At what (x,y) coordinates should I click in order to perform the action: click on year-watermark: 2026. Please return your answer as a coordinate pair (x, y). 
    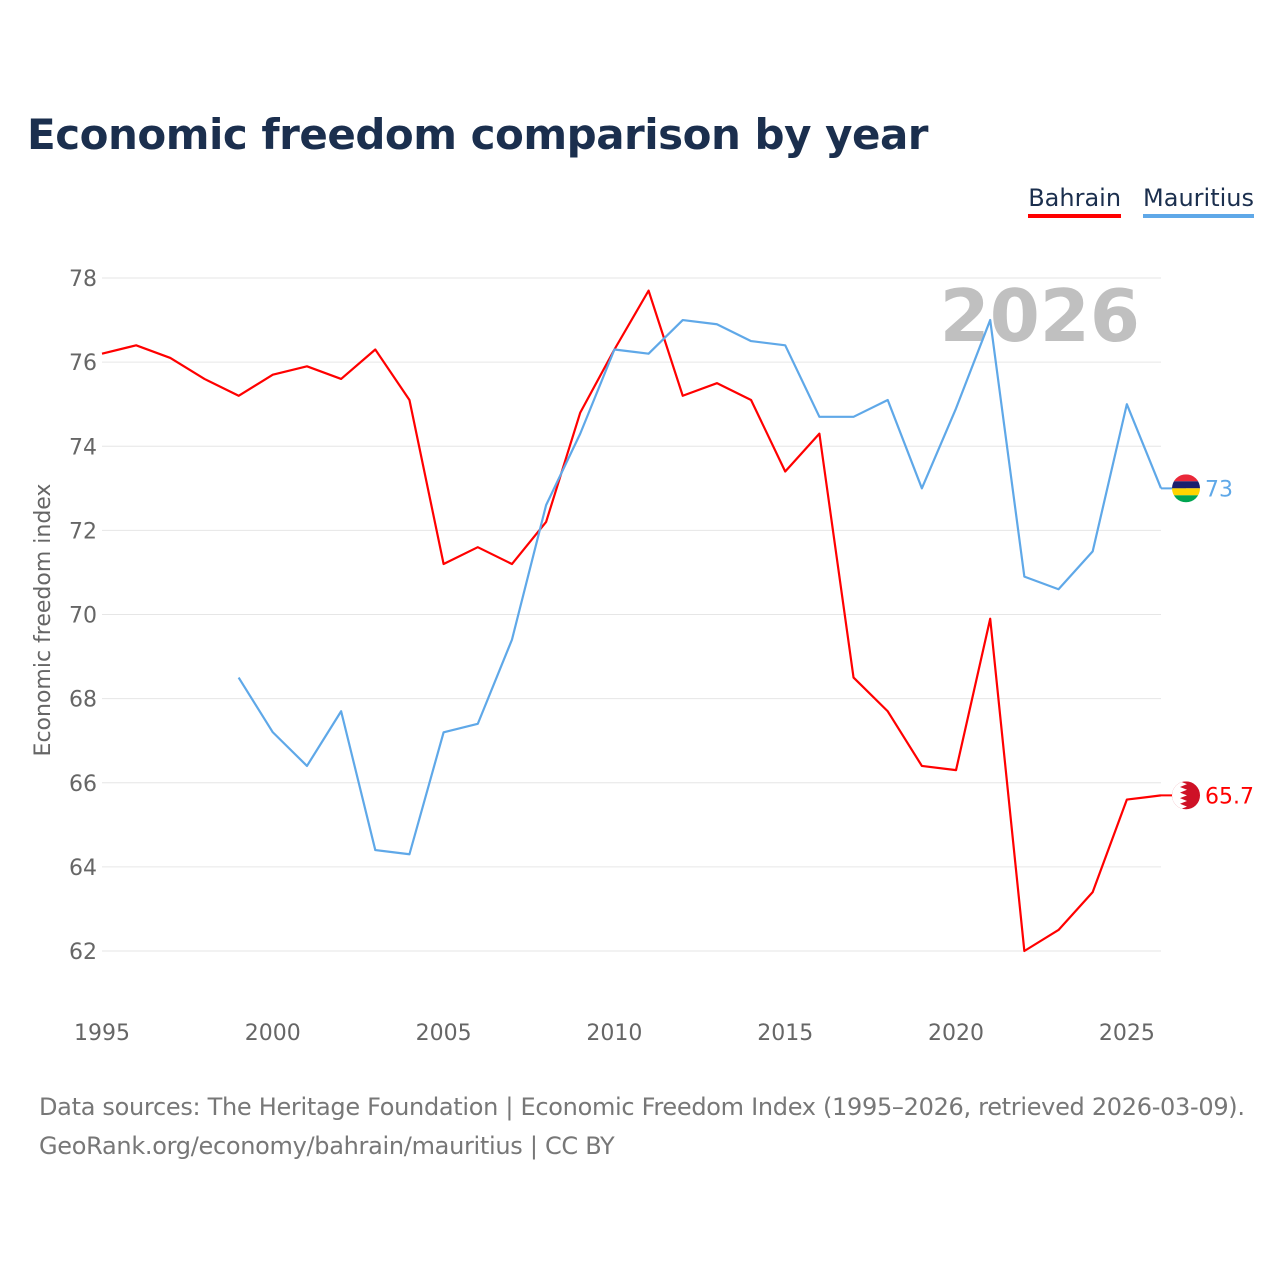
    Looking at the image, I should click on (1040, 316).